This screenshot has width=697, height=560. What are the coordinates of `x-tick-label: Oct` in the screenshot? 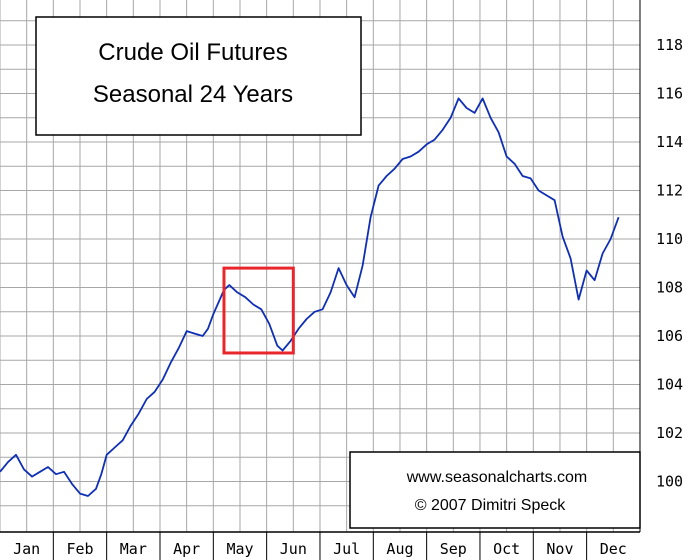 It's located at (506, 549).